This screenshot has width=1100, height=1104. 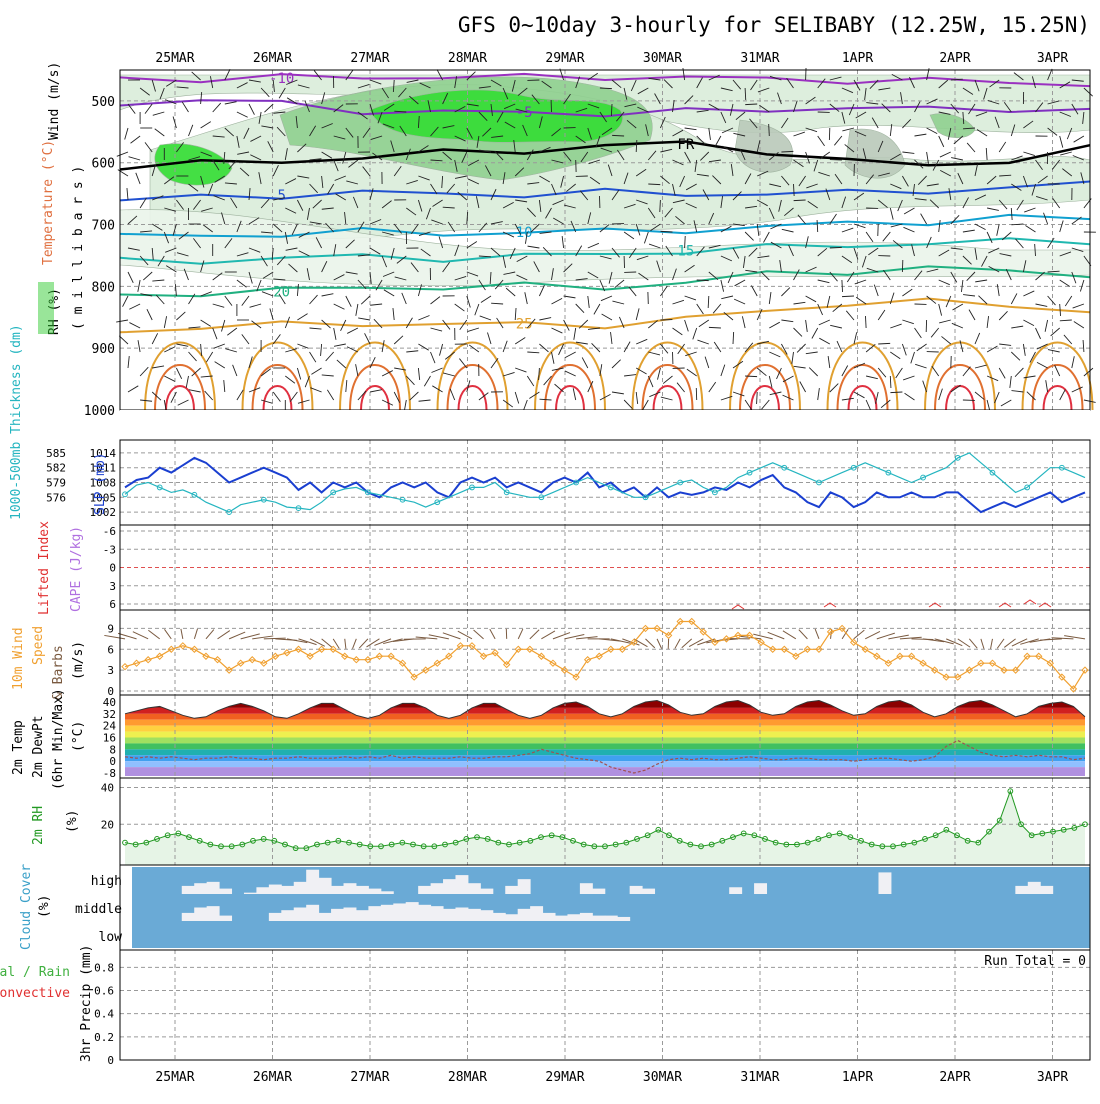 I want to click on rh-tick-label: 20, so click(x=107, y=824).